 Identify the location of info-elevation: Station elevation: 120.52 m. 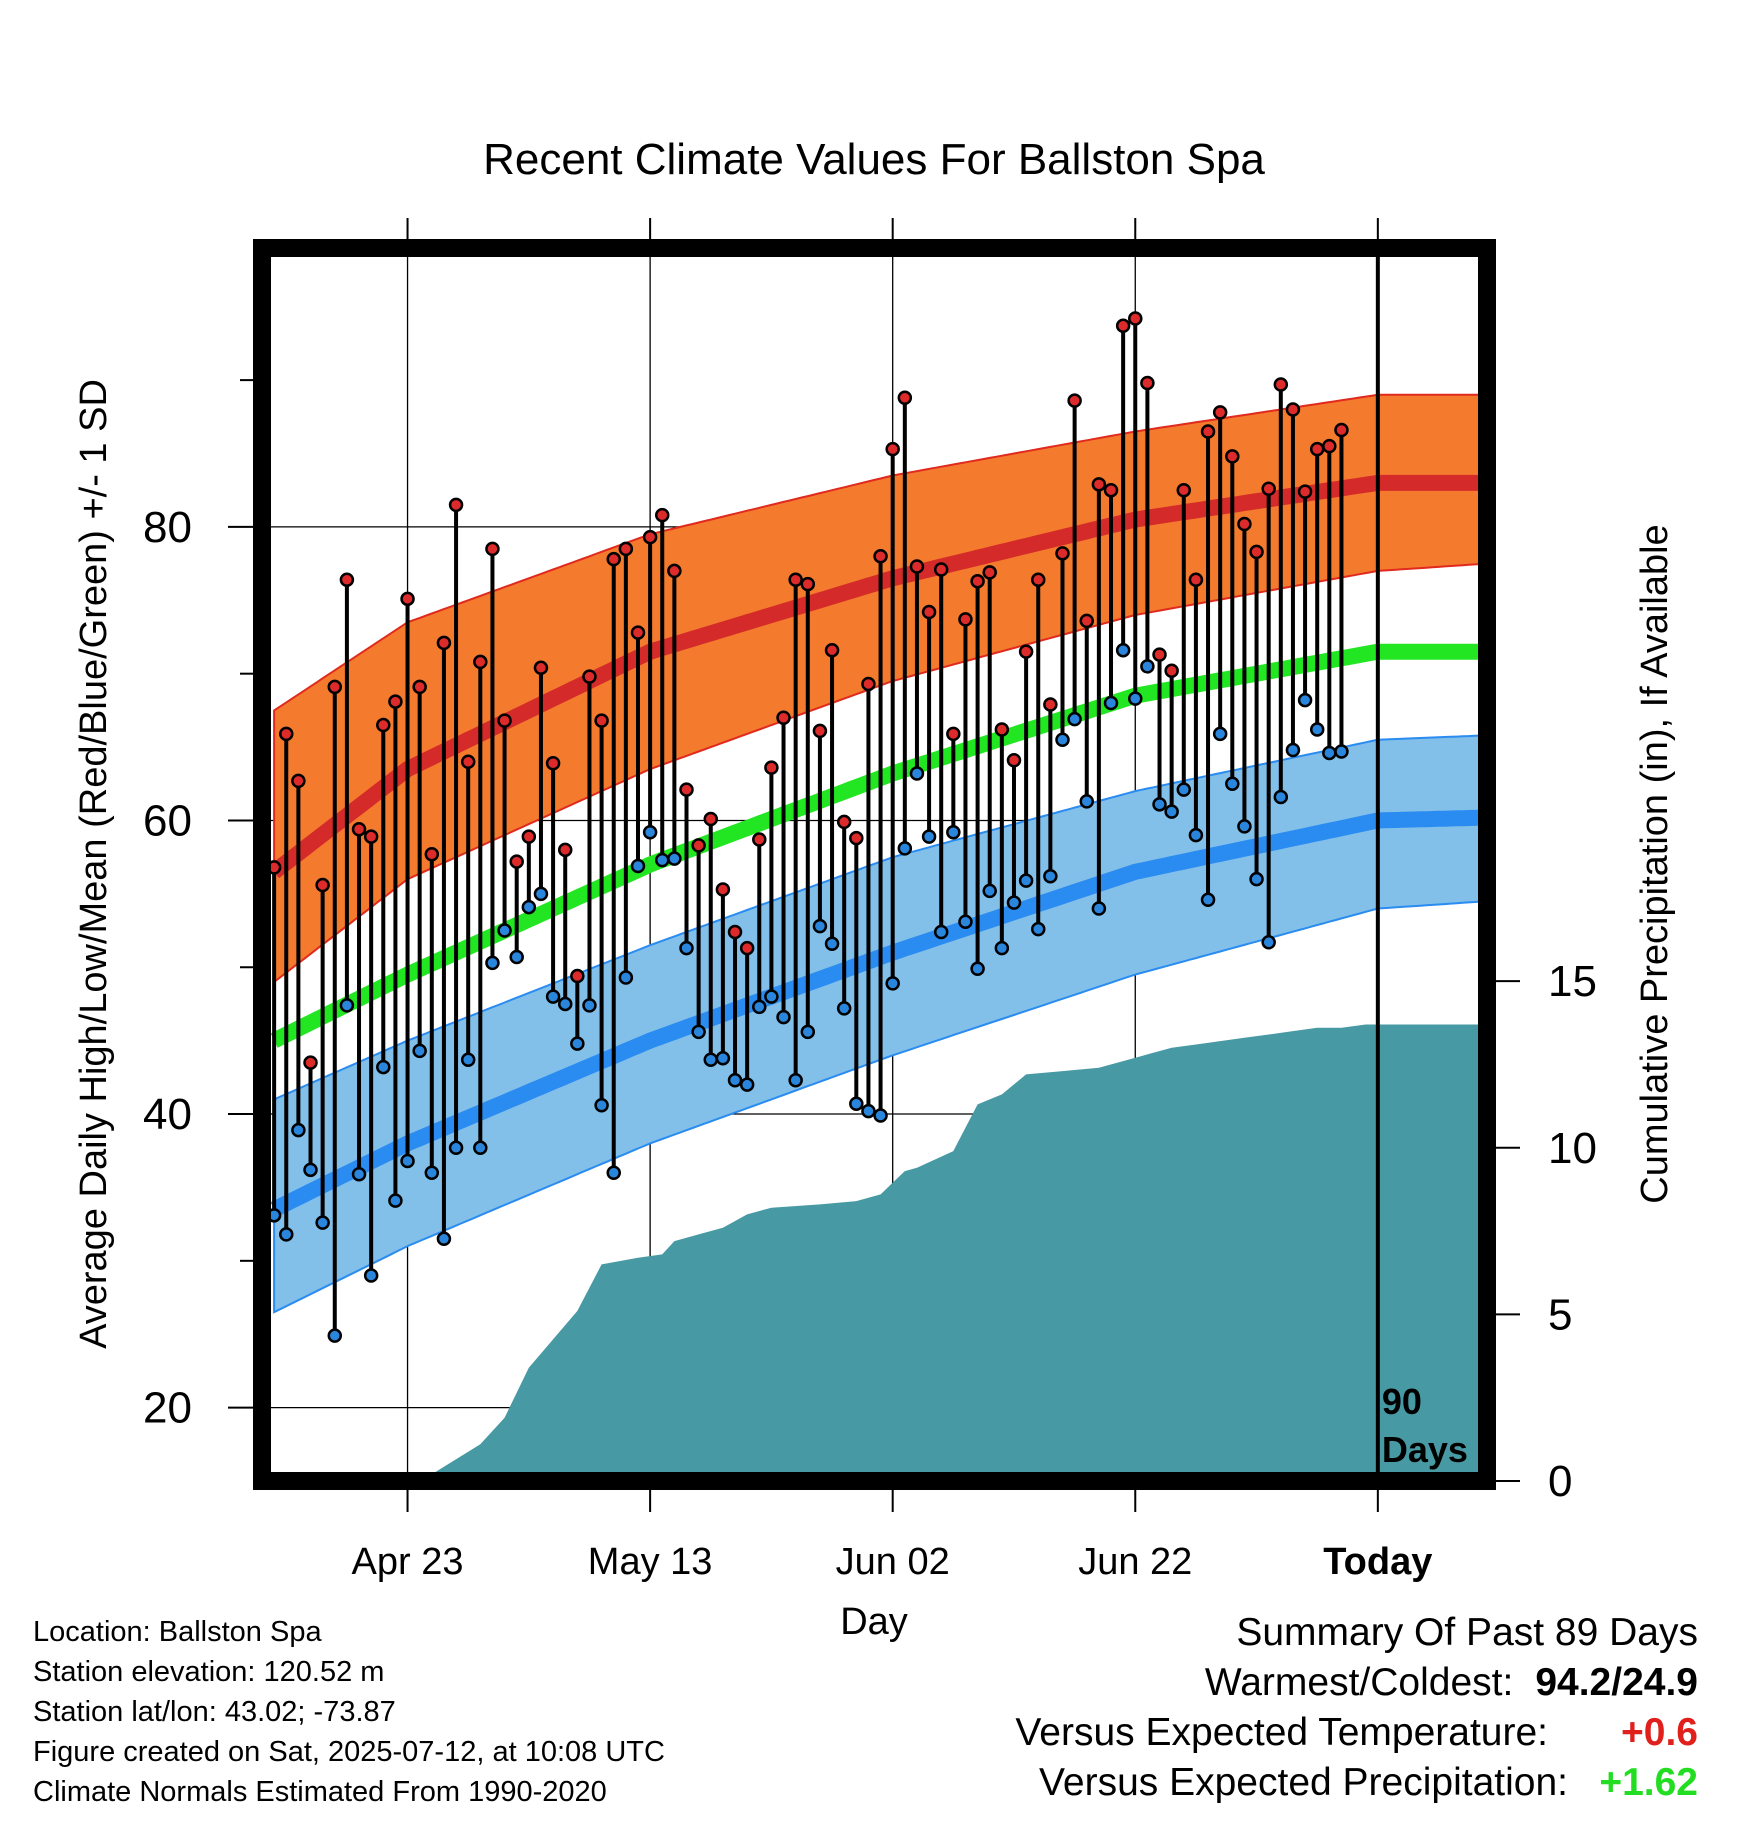
(209, 1672).